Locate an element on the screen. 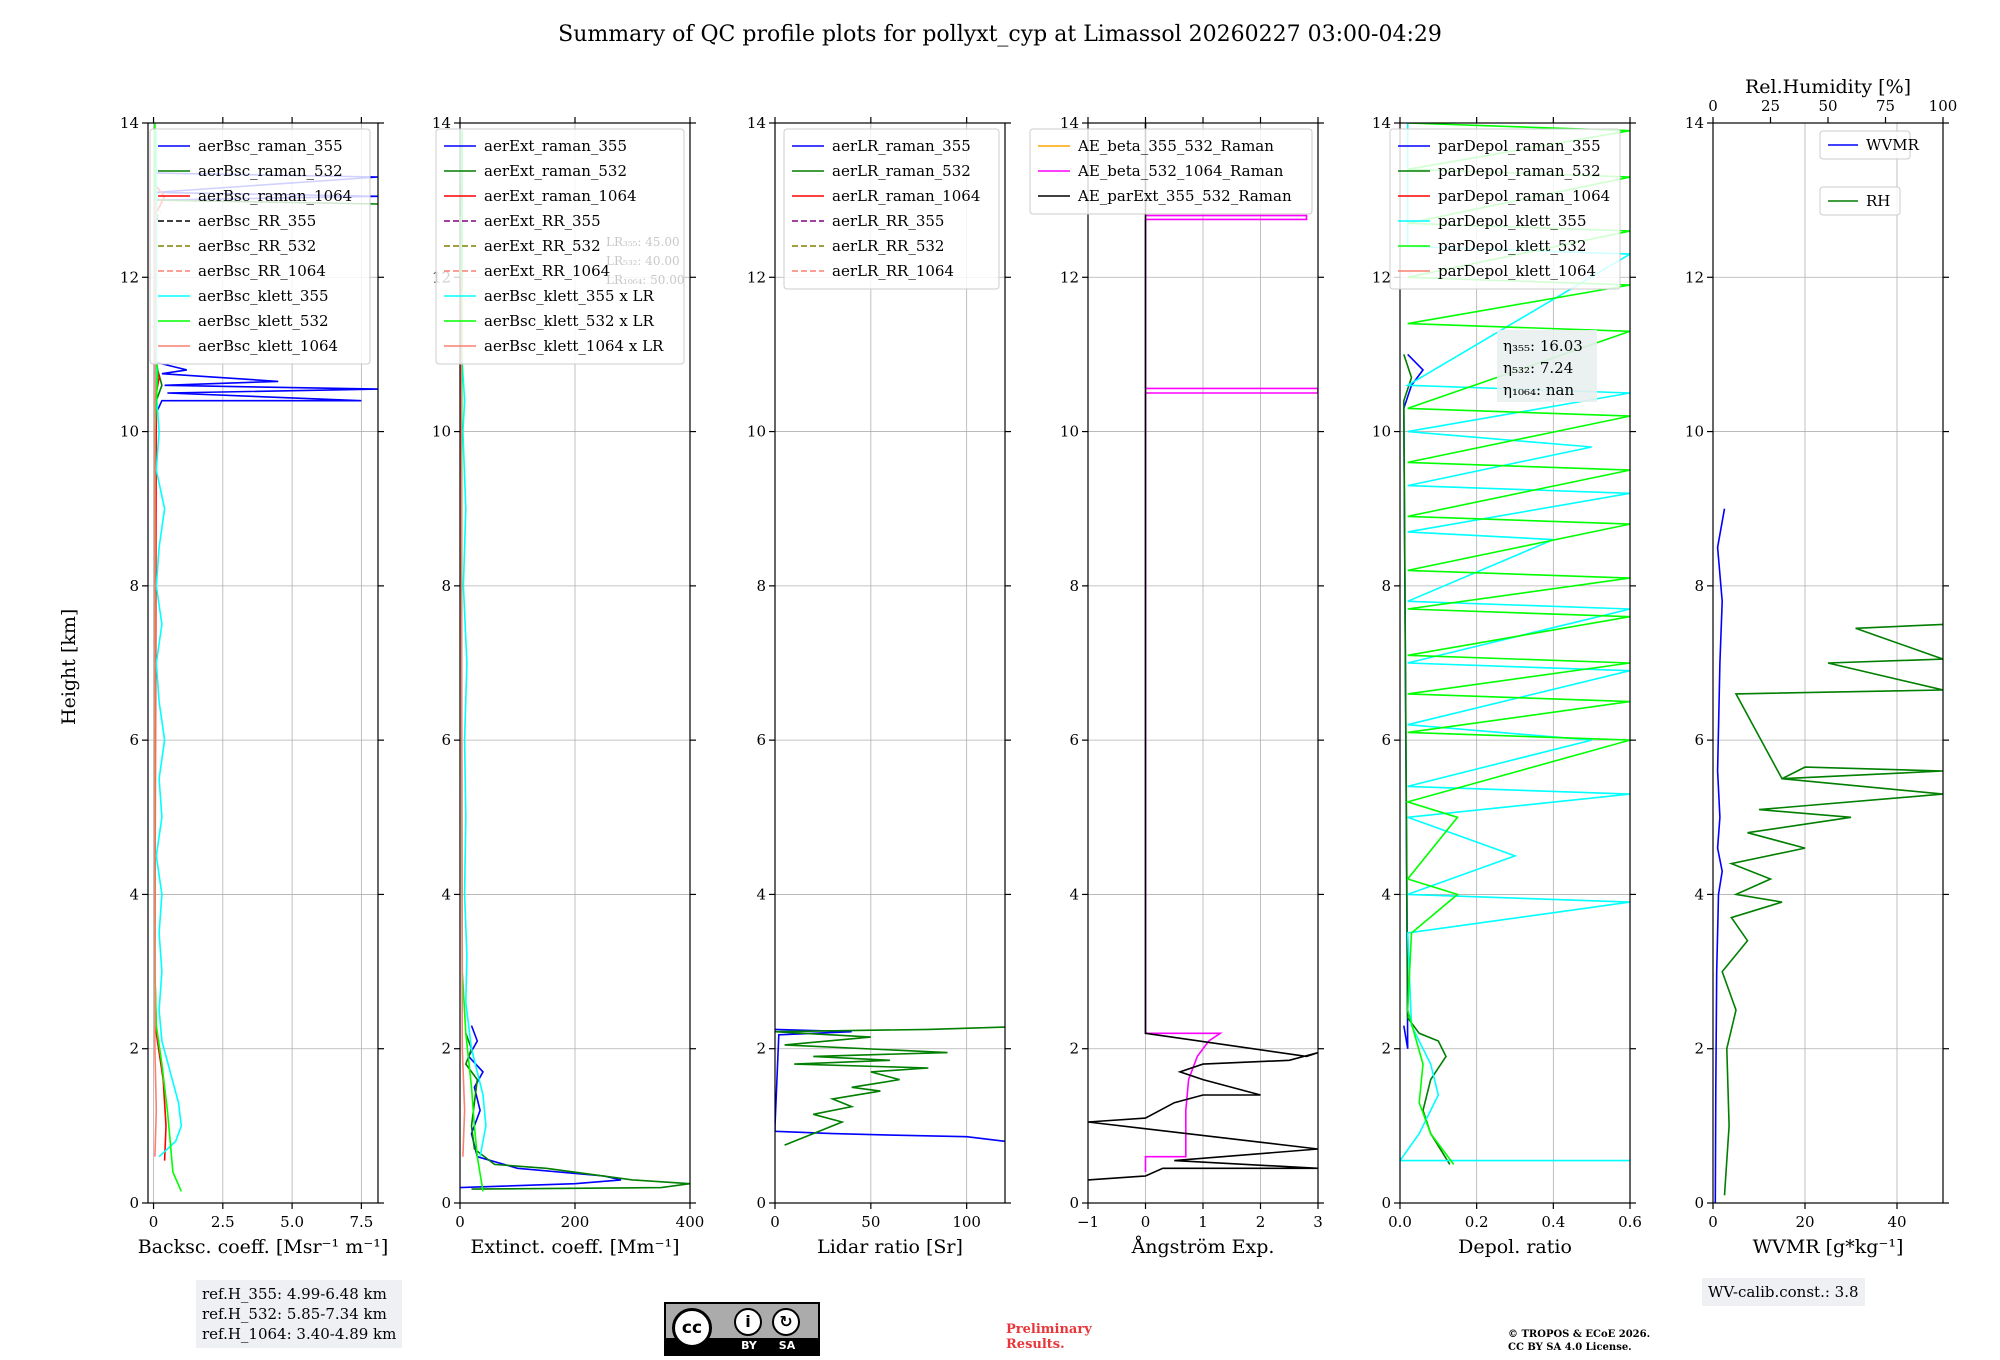  legend-label: aerExt_raman_532 is located at coordinates (555, 171).